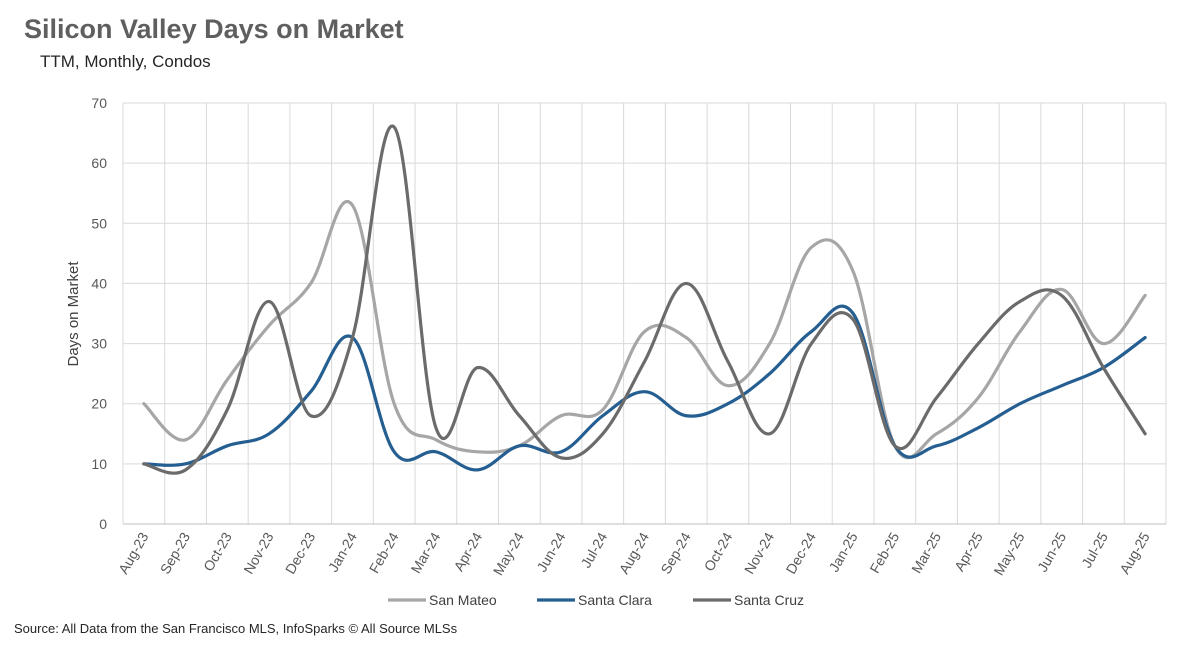 This screenshot has height=648, width=1190. I want to click on chart-subtitle: TTM, Monthly, Condos, so click(125, 61).